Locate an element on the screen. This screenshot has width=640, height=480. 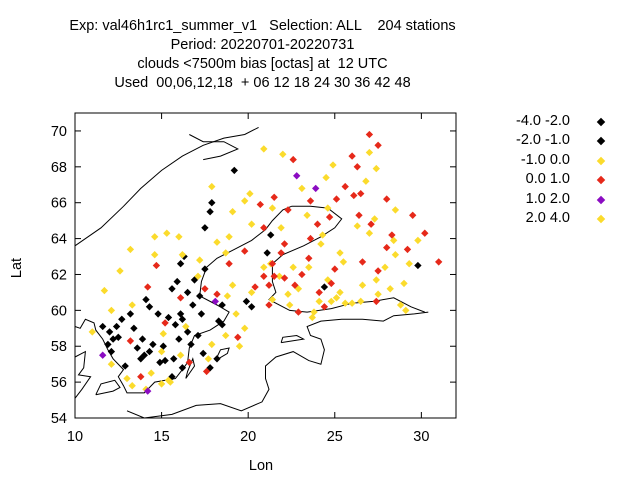
legend-entry: -2.0 -1.0 is located at coordinates (555, 141).